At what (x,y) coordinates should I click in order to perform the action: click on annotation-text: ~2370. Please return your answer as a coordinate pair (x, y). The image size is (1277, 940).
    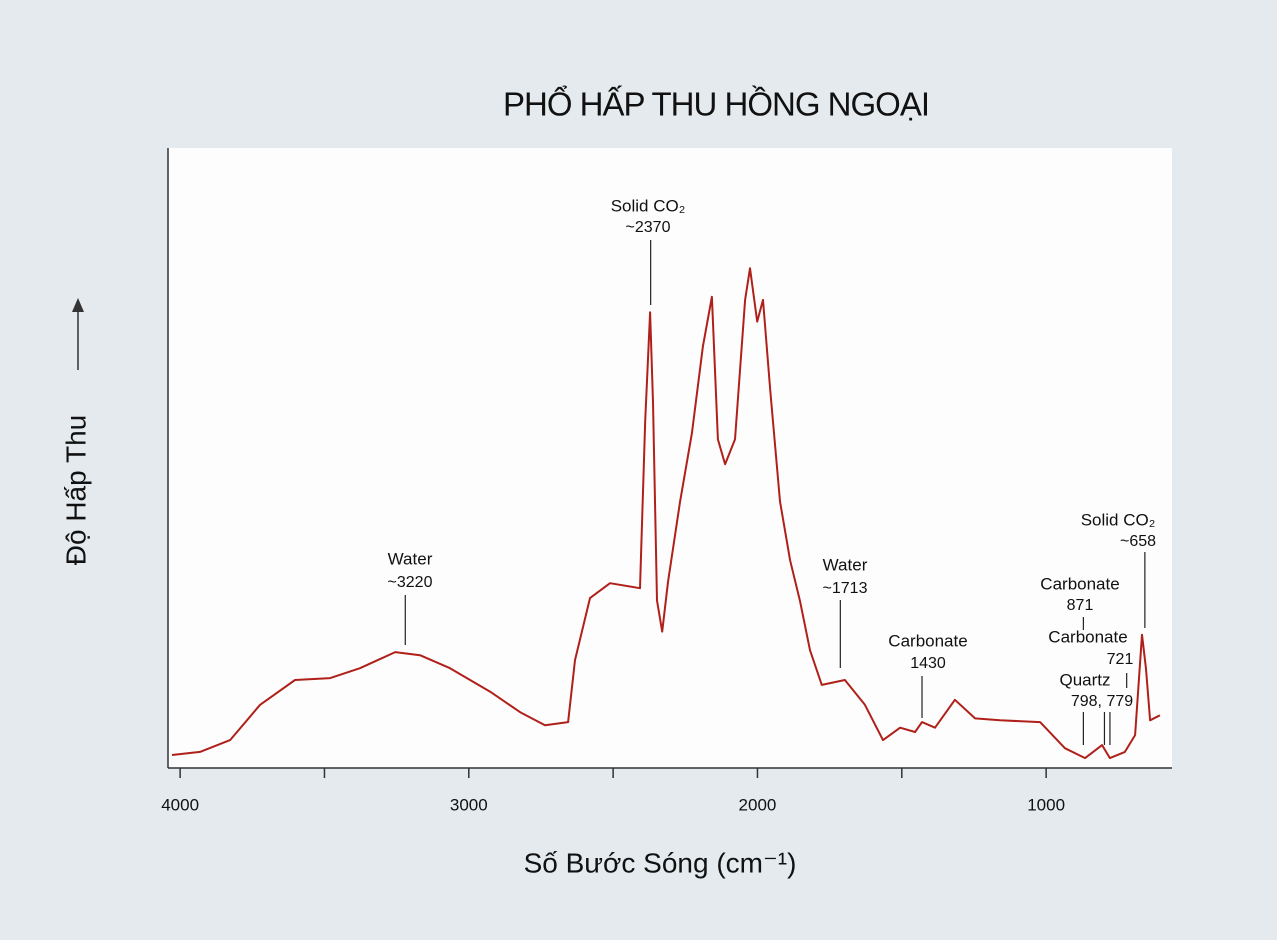
    Looking at the image, I should click on (648, 227).